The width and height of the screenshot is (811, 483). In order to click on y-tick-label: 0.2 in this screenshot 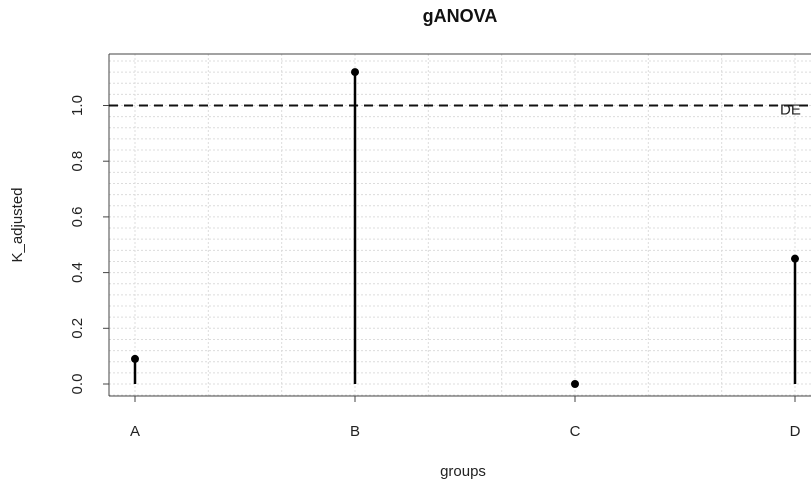, I will do `click(77, 328)`.